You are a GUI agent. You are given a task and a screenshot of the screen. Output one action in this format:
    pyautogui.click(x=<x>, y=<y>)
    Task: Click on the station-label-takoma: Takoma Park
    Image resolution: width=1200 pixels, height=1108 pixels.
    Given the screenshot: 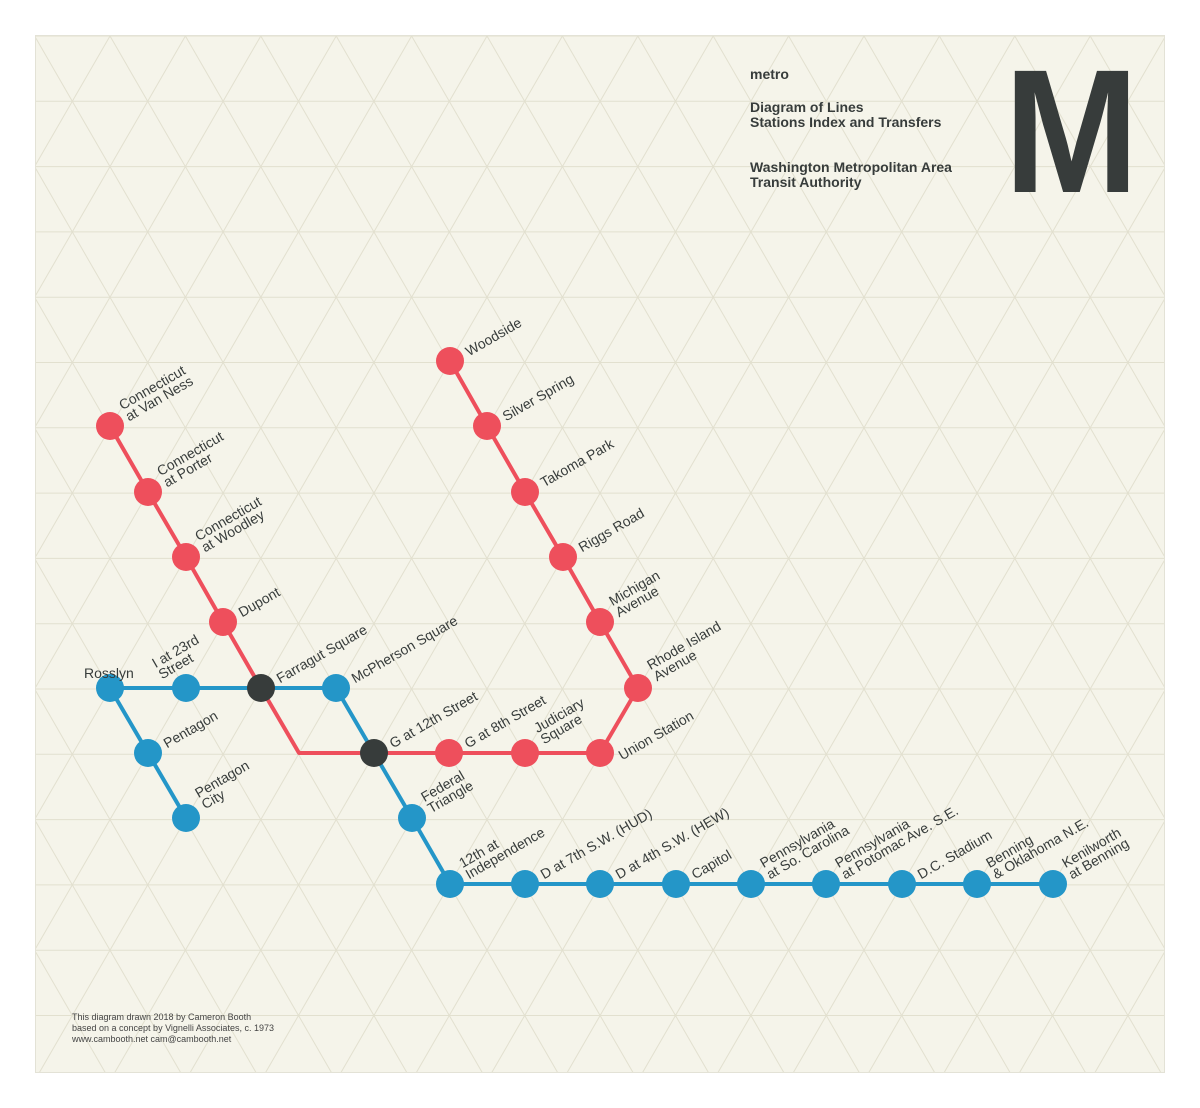 What is the action you would take?
    pyautogui.click(x=578, y=462)
    